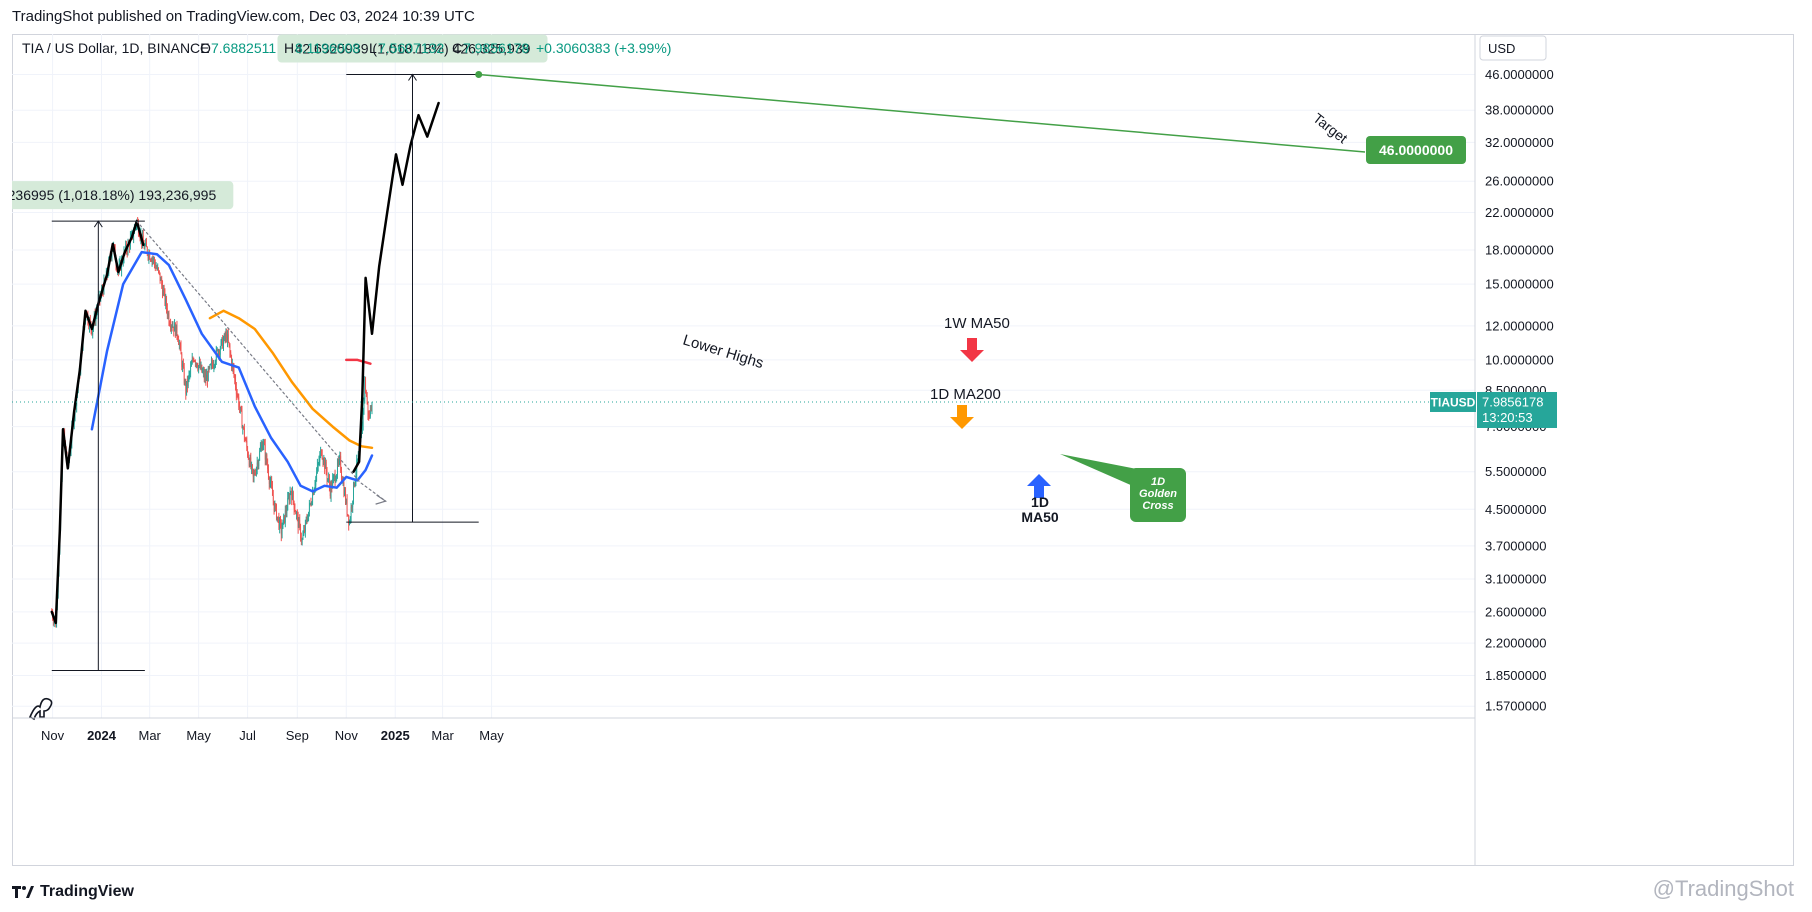 This screenshot has width=1812, height=912. What do you see at coordinates (1040, 502) in the screenshot?
I see `ma50-label-line1: 1D` at bounding box center [1040, 502].